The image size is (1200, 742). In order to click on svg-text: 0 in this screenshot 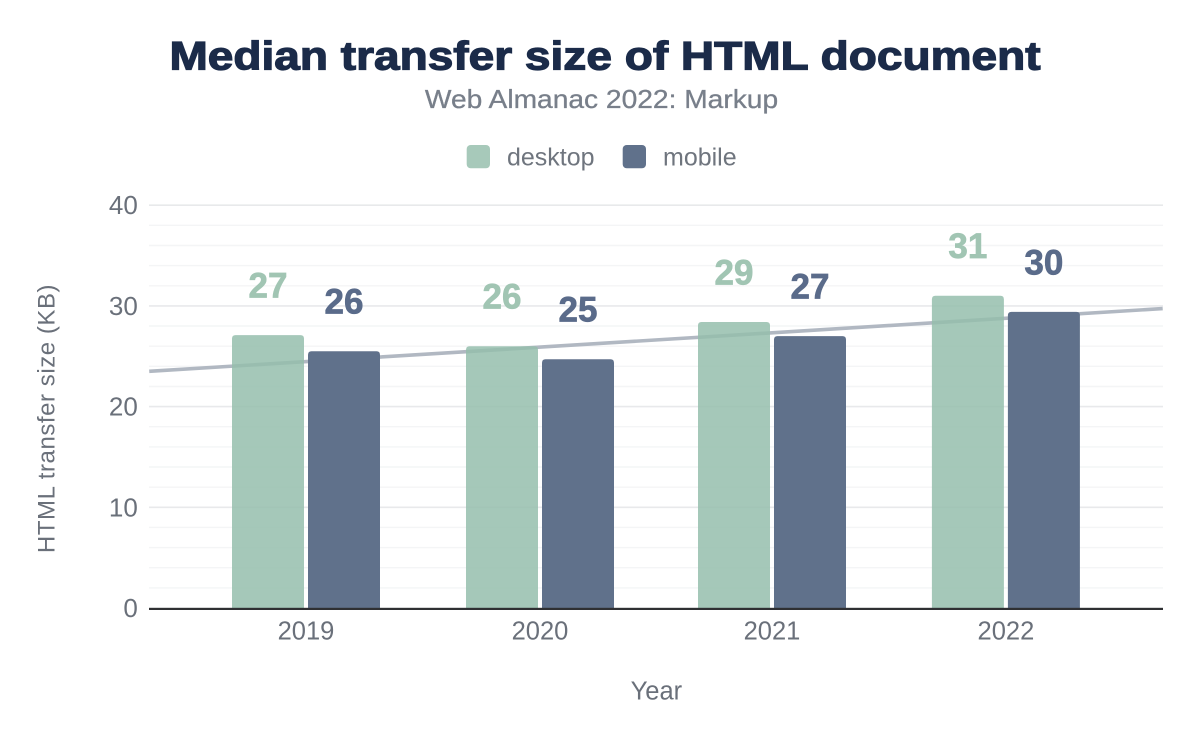, I will do `click(130, 608)`.